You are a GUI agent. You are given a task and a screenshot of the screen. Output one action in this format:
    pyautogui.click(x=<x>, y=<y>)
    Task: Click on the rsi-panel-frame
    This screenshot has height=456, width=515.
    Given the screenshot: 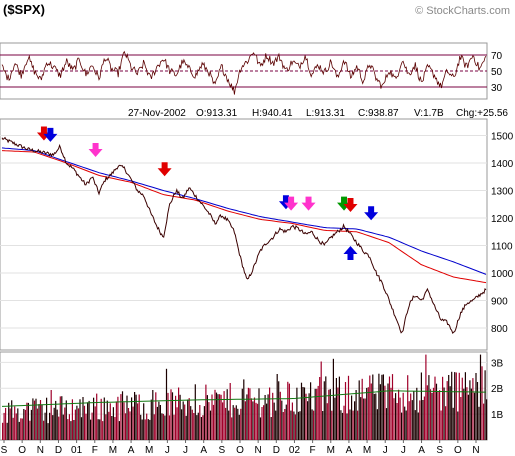 What is the action you would take?
    pyautogui.click(x=244, y=71)
    